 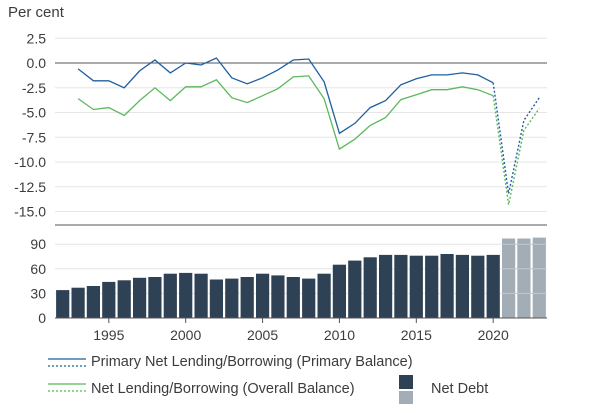 I want to click on x-tick-label: 2010, so click(x=339, y=335).